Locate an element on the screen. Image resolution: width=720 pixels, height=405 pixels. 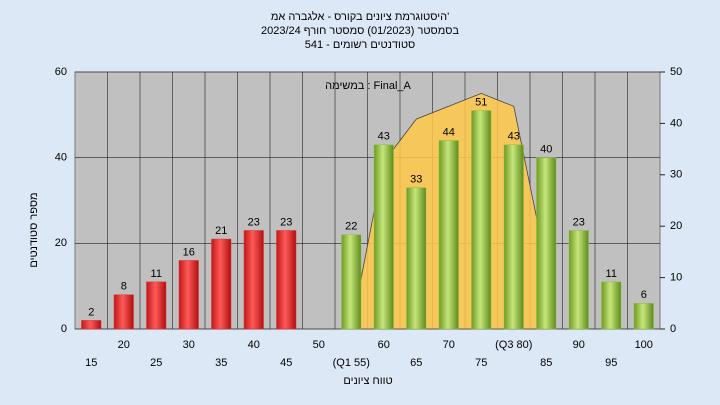
value-label: 40 is located at coordinates (546, 150).